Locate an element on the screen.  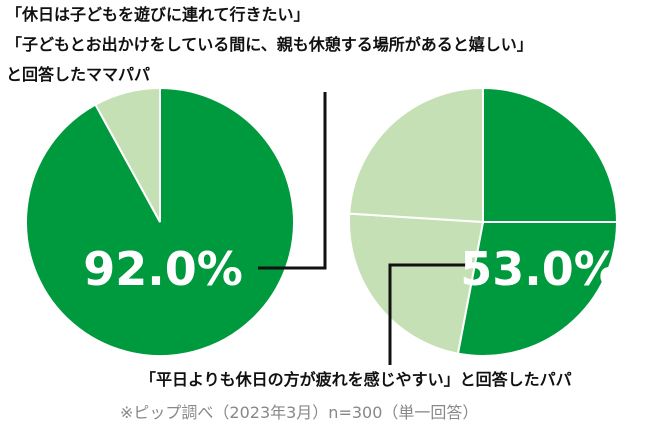
center-label: 92.0% is located at coordinates (163, 269).